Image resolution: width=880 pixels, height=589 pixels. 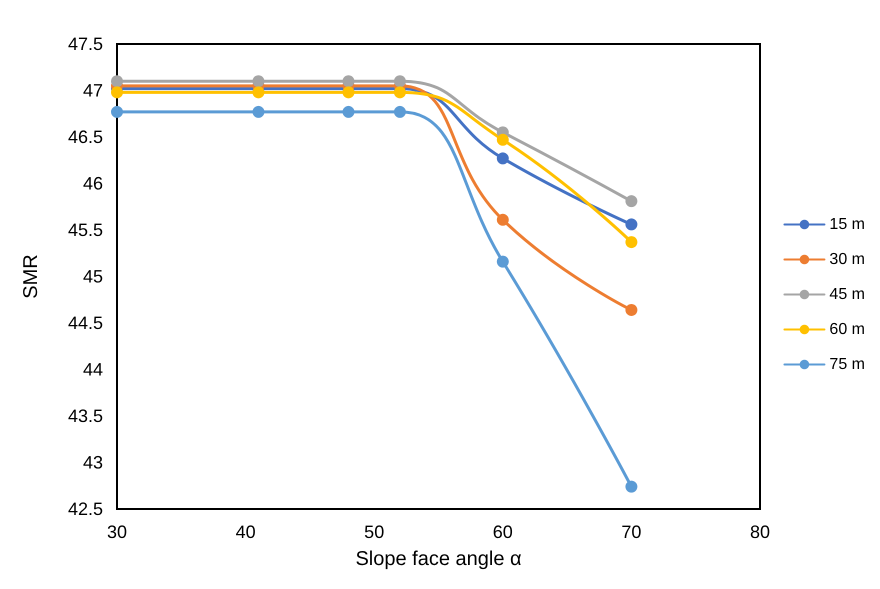 I want to click on x-tick-label: 70, so click(x=631, y=532).